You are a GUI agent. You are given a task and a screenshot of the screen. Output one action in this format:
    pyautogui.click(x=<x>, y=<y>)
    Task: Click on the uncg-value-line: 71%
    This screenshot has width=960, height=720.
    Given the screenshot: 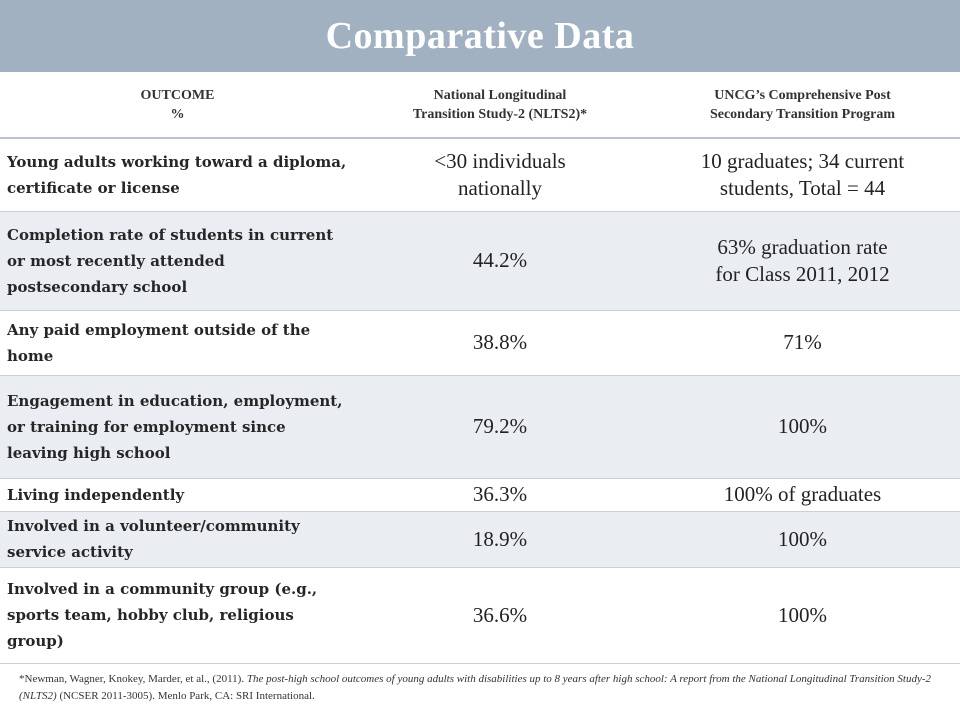 What is the action you would take?
    pyautogui.click(x=802, y=342)
    